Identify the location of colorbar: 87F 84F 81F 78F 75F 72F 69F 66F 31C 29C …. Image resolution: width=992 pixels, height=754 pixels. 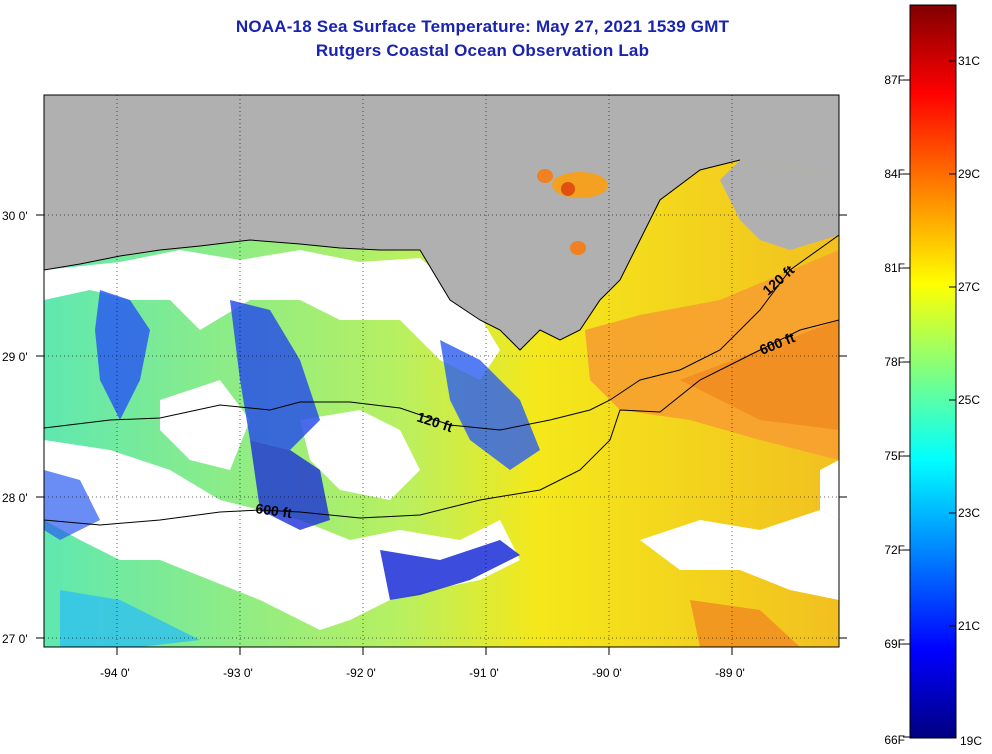
(933, 376).